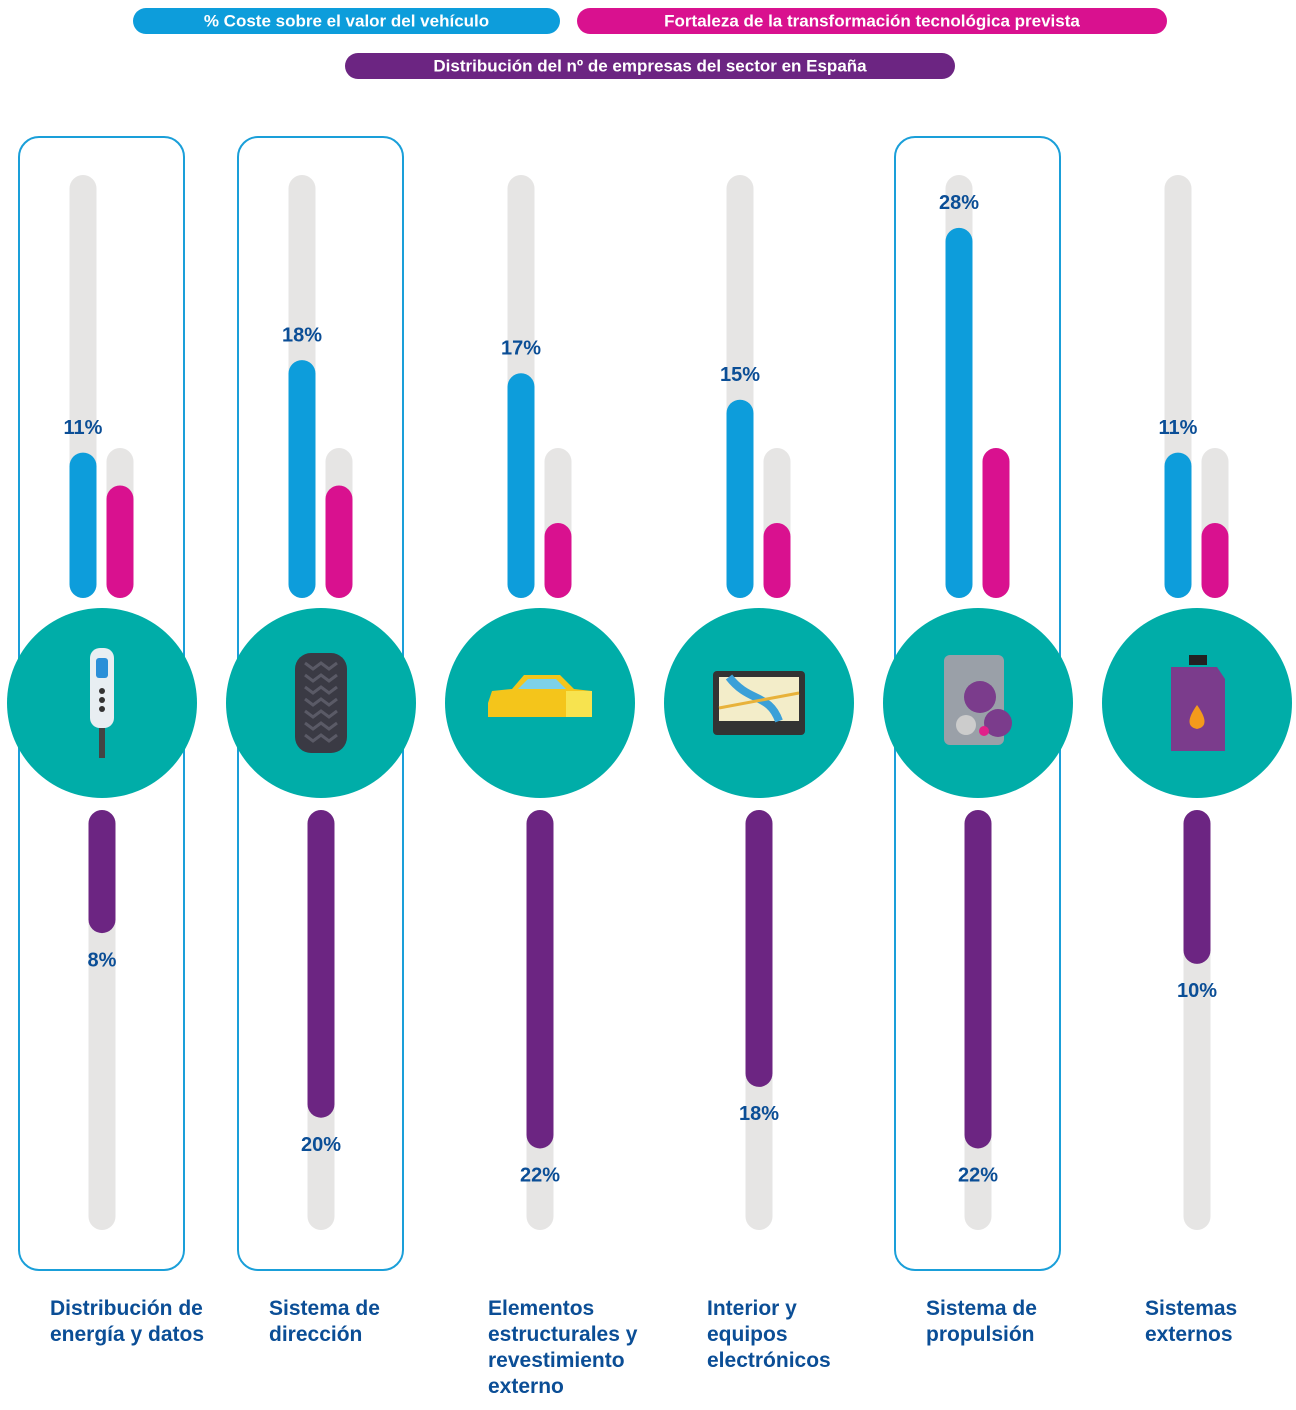 This screenshot has height=1410, width=1296. Describe the element at coordinates (102, 960) in the screenshot. I see `value-label: 8%` at that location.